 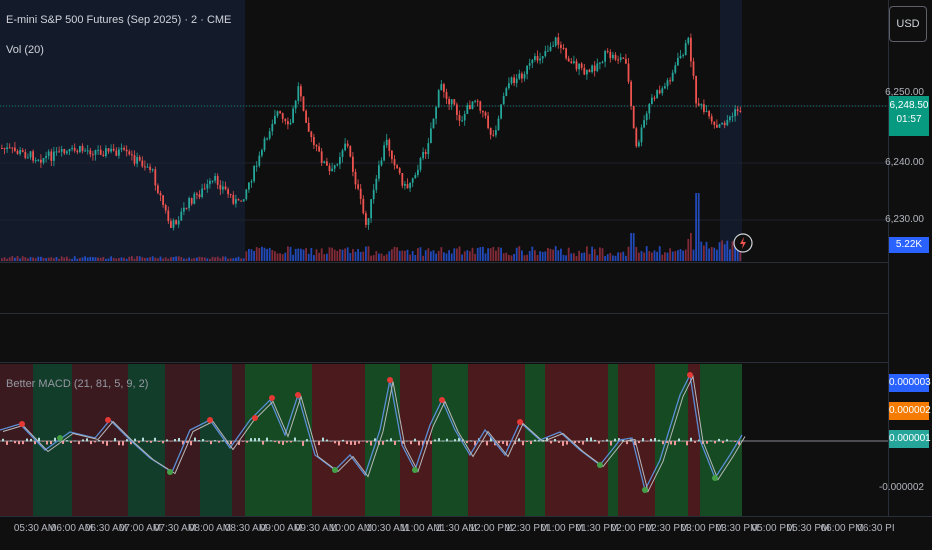 What do you see at coordinates (25, 50) in the screenshot?
I see `volume-legend: Vol (20)` at bounding box center [25, 50].